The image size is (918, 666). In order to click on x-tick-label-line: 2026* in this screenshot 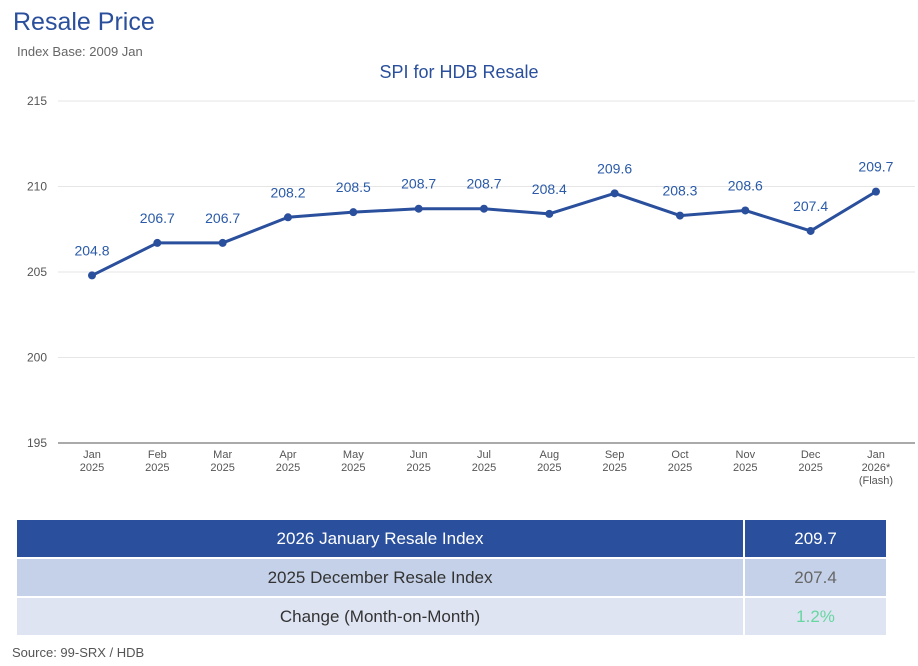, I will do `click(876, 468)`.